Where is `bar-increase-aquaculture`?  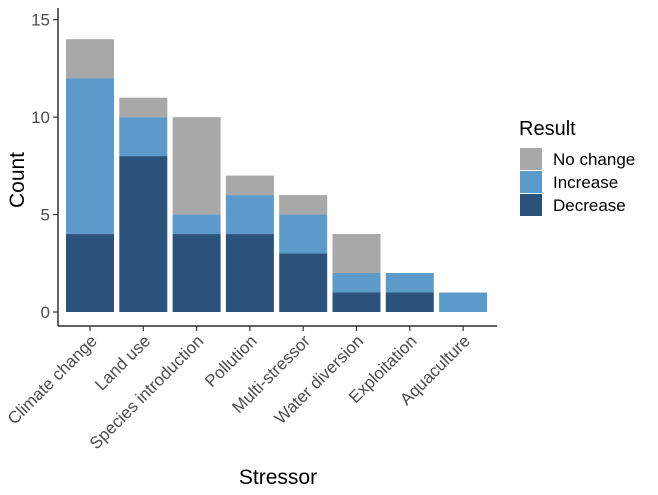
bar-increase-aquaculture is located at coordinates (463, 302).